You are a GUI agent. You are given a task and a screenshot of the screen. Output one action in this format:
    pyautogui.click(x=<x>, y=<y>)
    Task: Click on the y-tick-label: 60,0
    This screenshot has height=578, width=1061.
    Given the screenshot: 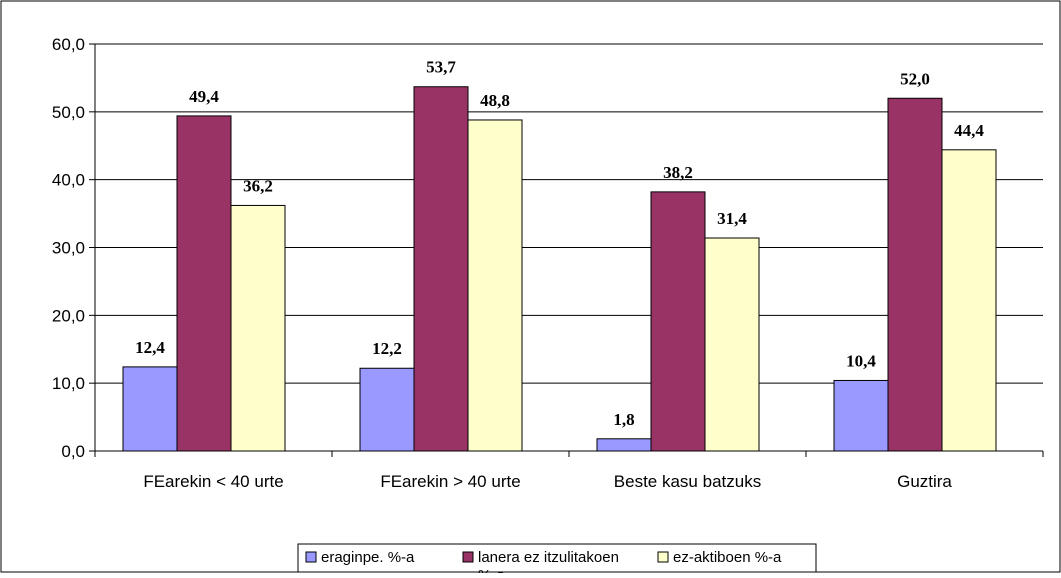 What is the action you would take?
    pyautogui.click(x=68, y=44)
    